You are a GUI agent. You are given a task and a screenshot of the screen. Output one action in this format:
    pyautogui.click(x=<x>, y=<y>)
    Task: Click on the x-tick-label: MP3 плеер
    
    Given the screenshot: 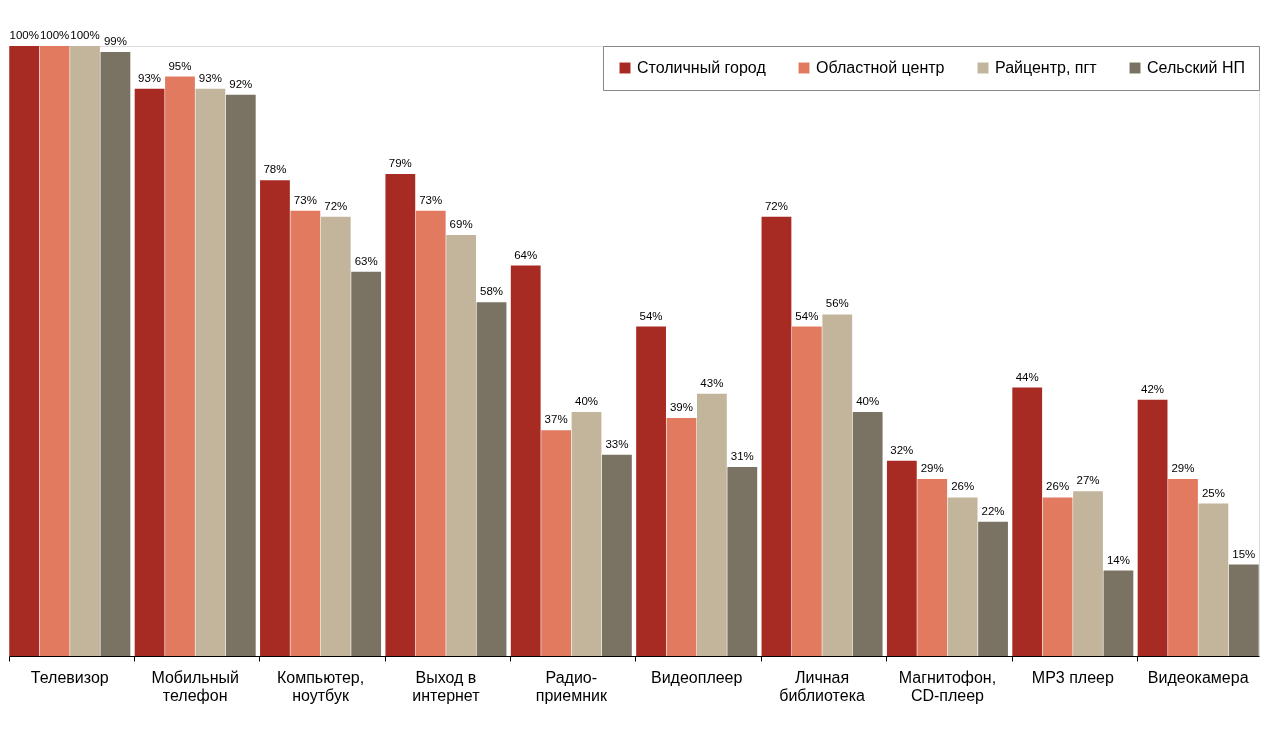 What is the action you would take?
    pyautogui.click(x=1072, y=677)
    